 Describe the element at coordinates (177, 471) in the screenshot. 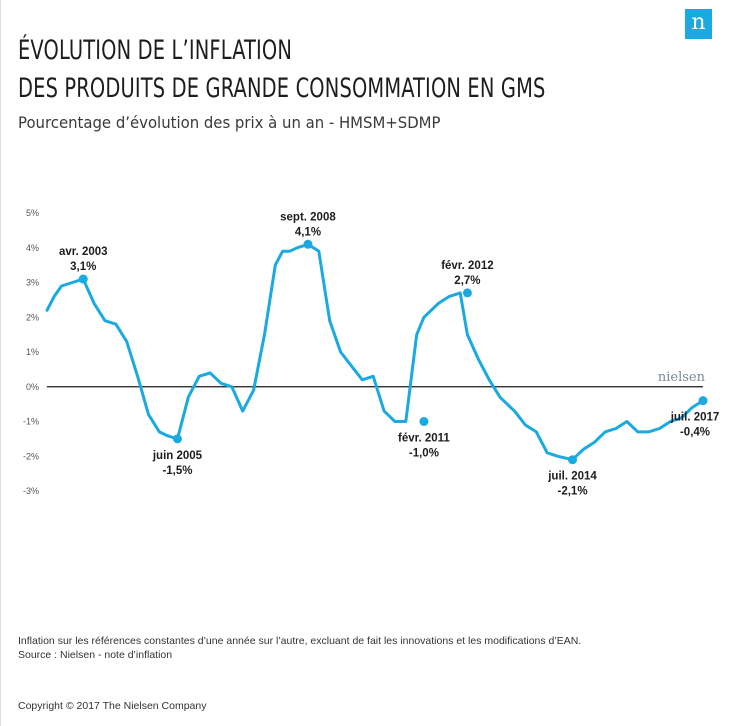

I see `annotation-value-label: -1,5%` at that location.